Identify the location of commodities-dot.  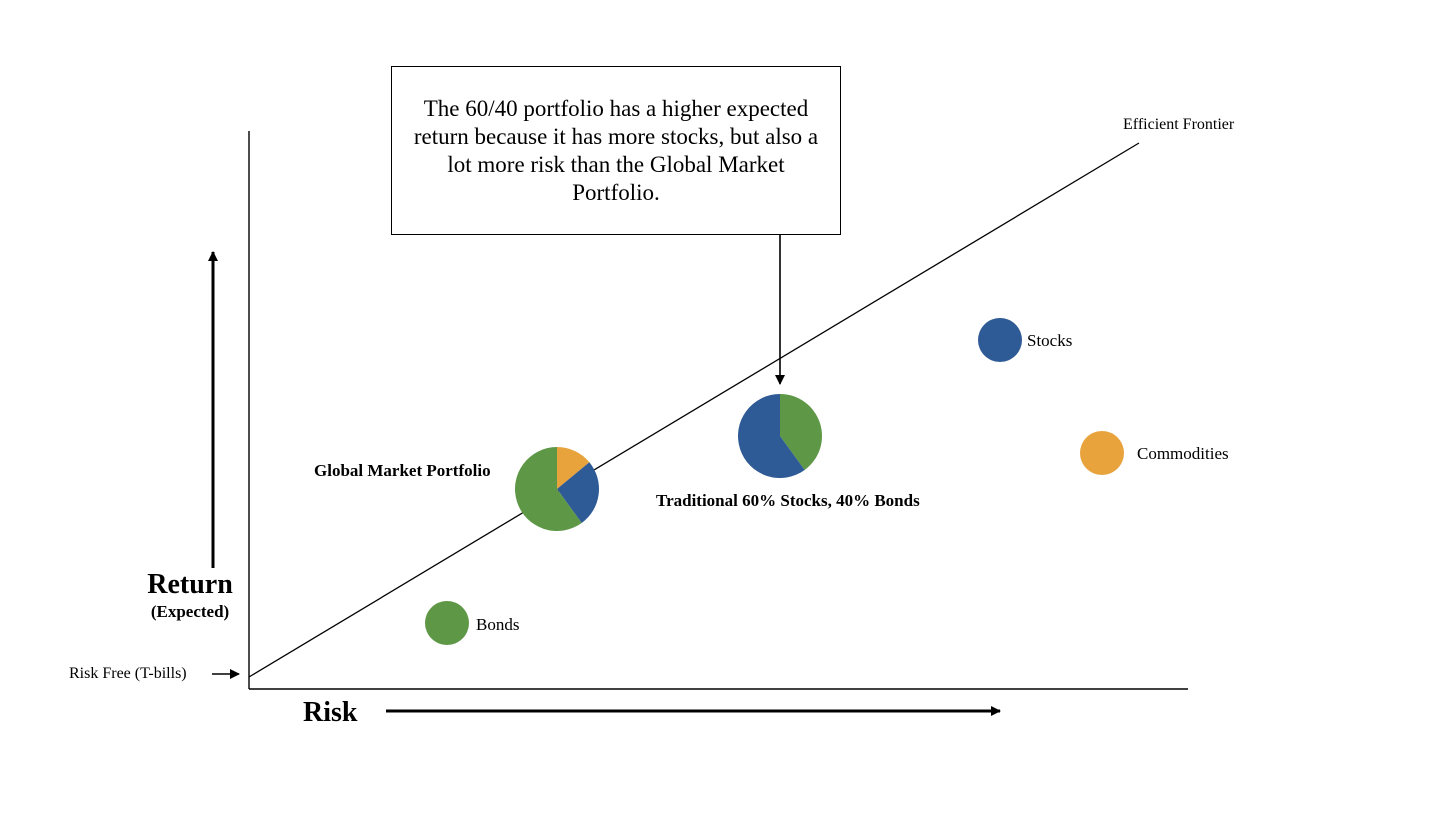
(1102, 453).